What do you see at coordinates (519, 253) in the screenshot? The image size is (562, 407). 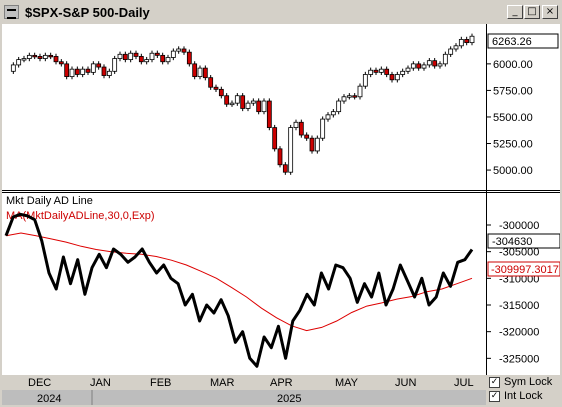 I see `ad-tick-label: -305000` at bounding box center [519, 253].